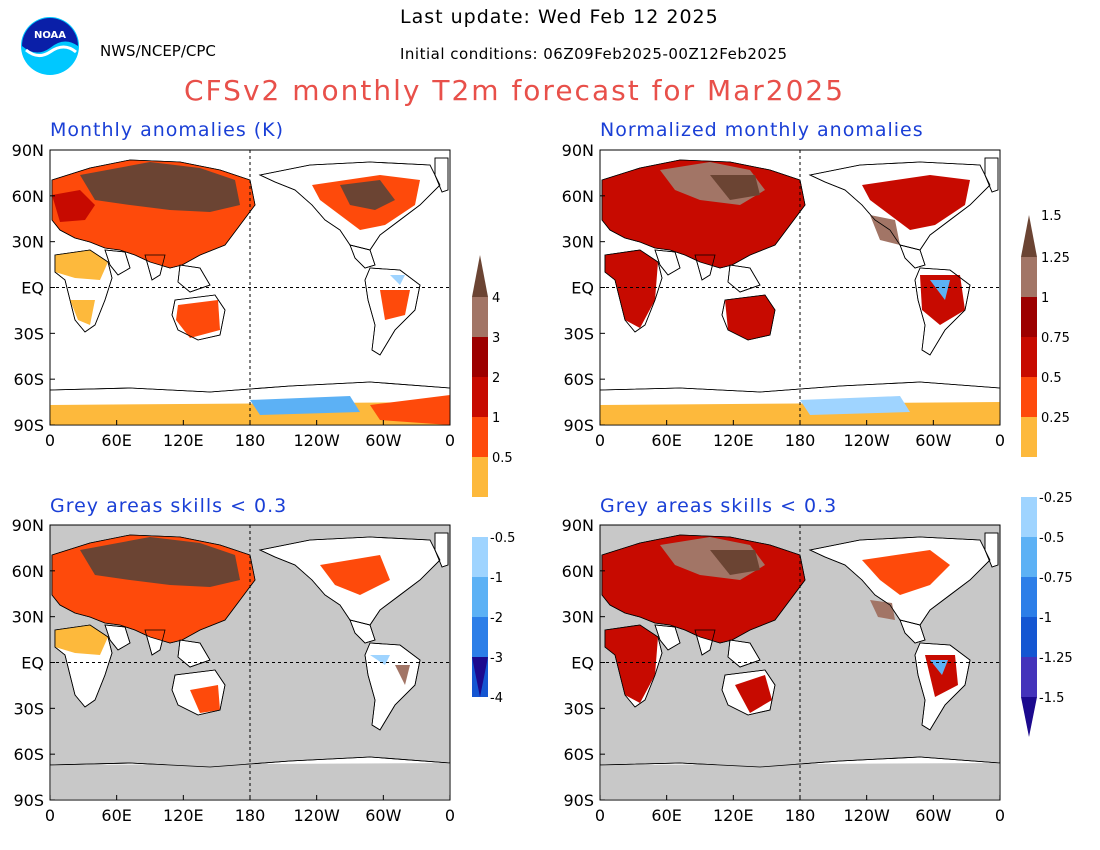 The width and height of the screenshot is (1100, 850). Describe the element at coordinates (493, 480) in the screenshot. I see `colorbar-kelvin: 4 3 2 1 0.5 -0.5 -1 -2 -3 -4` at that location.